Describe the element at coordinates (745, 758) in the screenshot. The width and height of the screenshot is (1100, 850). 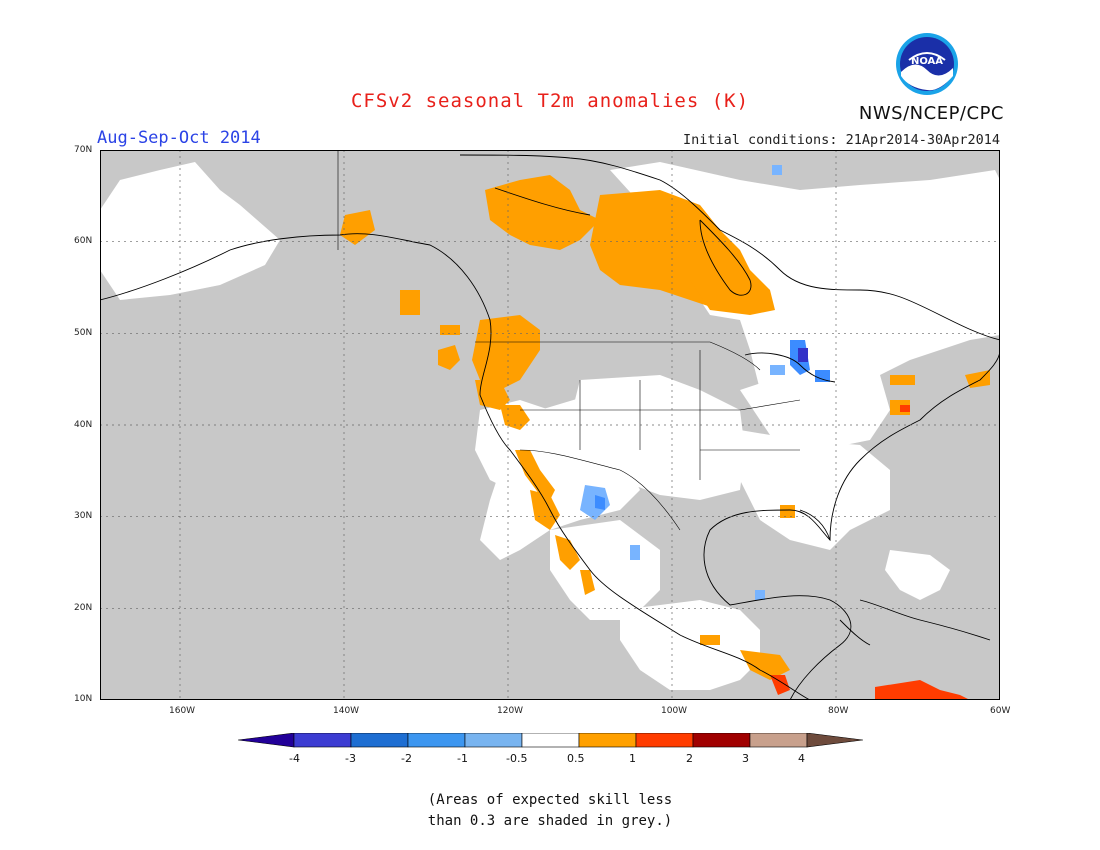
I see `colorbar-label-3: 3` at that location.